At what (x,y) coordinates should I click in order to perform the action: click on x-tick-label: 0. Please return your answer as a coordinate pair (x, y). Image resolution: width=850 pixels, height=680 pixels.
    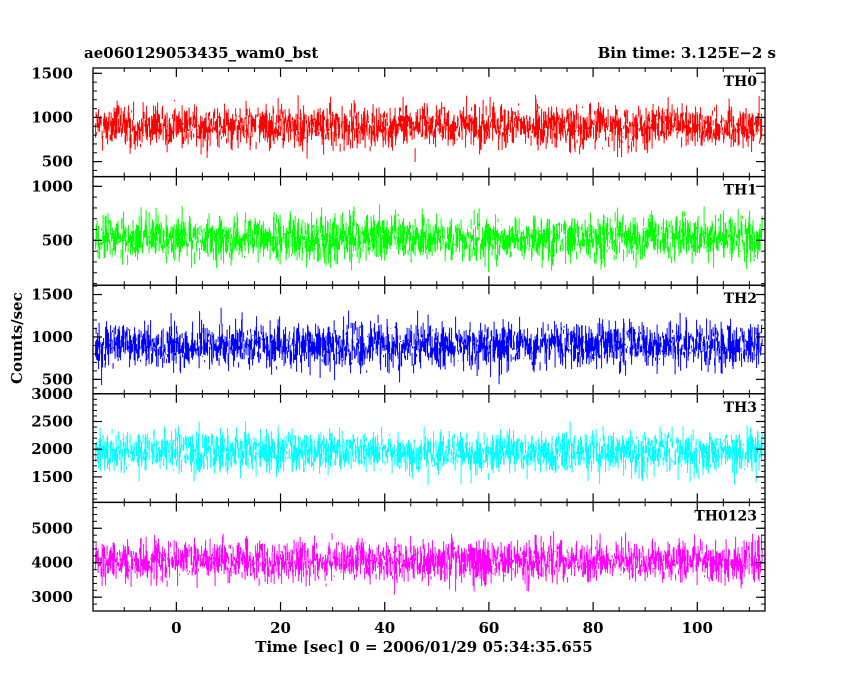
    Looking at the image, I should click on (176, 628).